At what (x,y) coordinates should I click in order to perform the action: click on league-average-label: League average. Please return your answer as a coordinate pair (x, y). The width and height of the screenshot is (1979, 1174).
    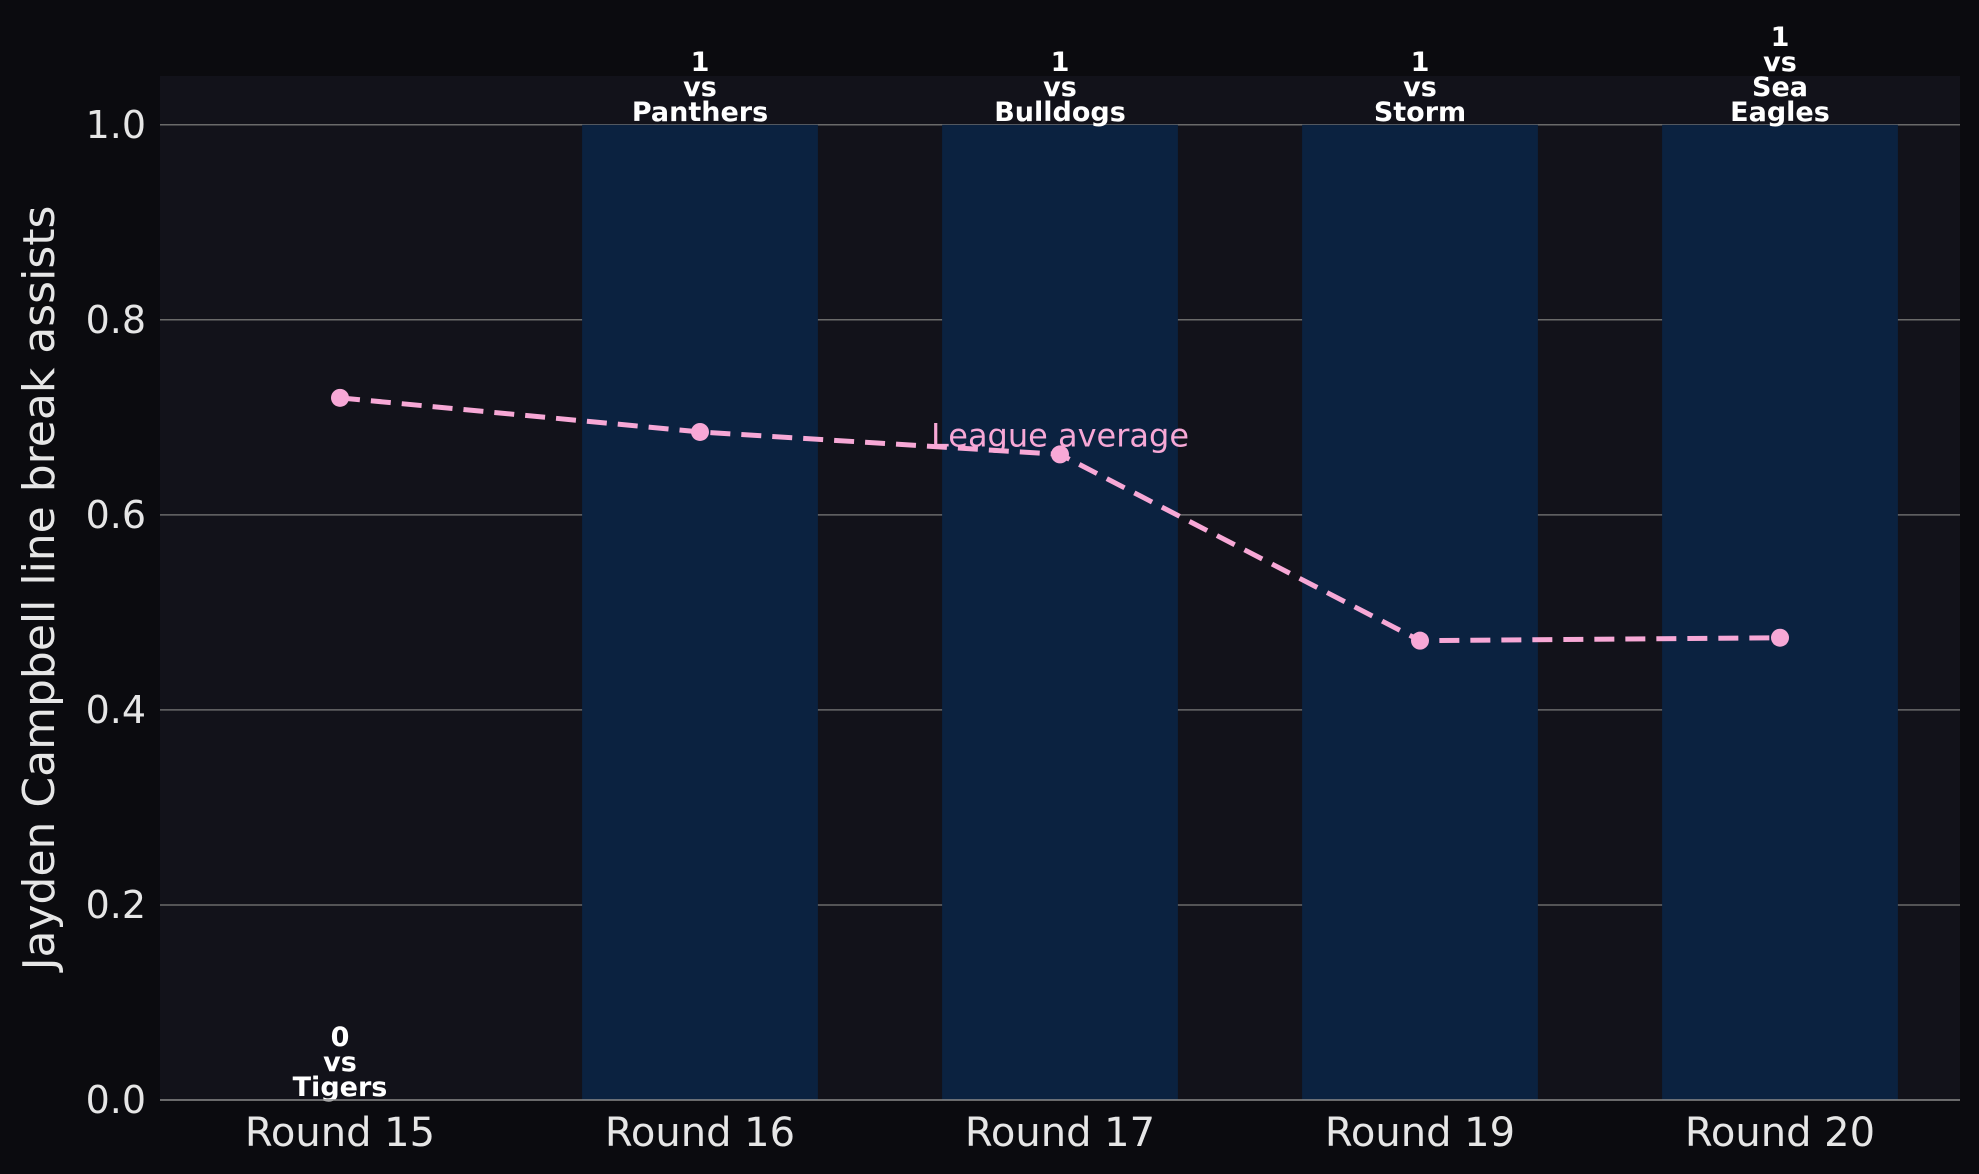
    Looking at the image, I should click on (1060, 435).